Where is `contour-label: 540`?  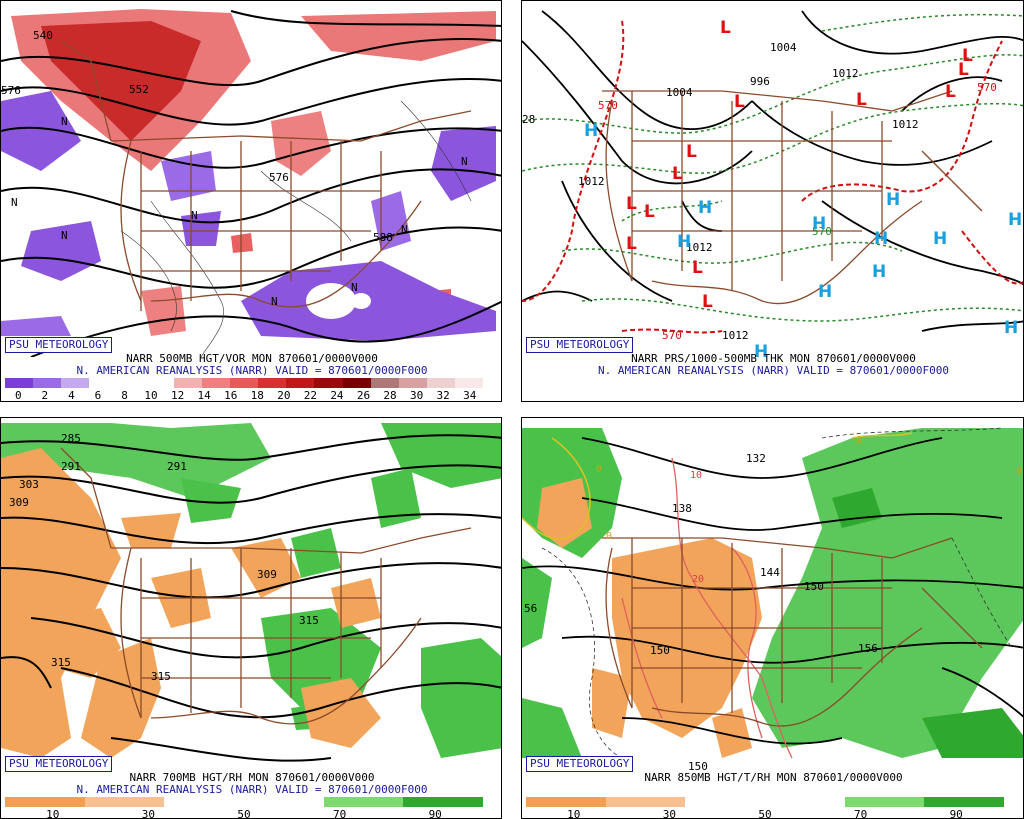
contour-label: 540 is located at coordinates (43, 35).